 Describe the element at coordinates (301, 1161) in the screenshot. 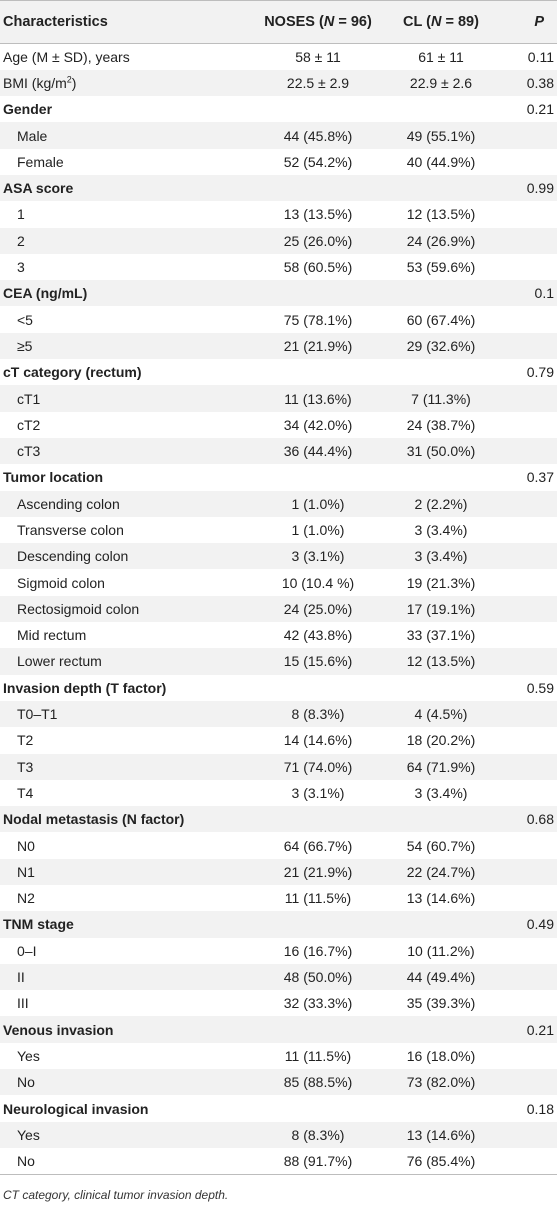

I see `noses-value: 88 (91.7%)` at that location.